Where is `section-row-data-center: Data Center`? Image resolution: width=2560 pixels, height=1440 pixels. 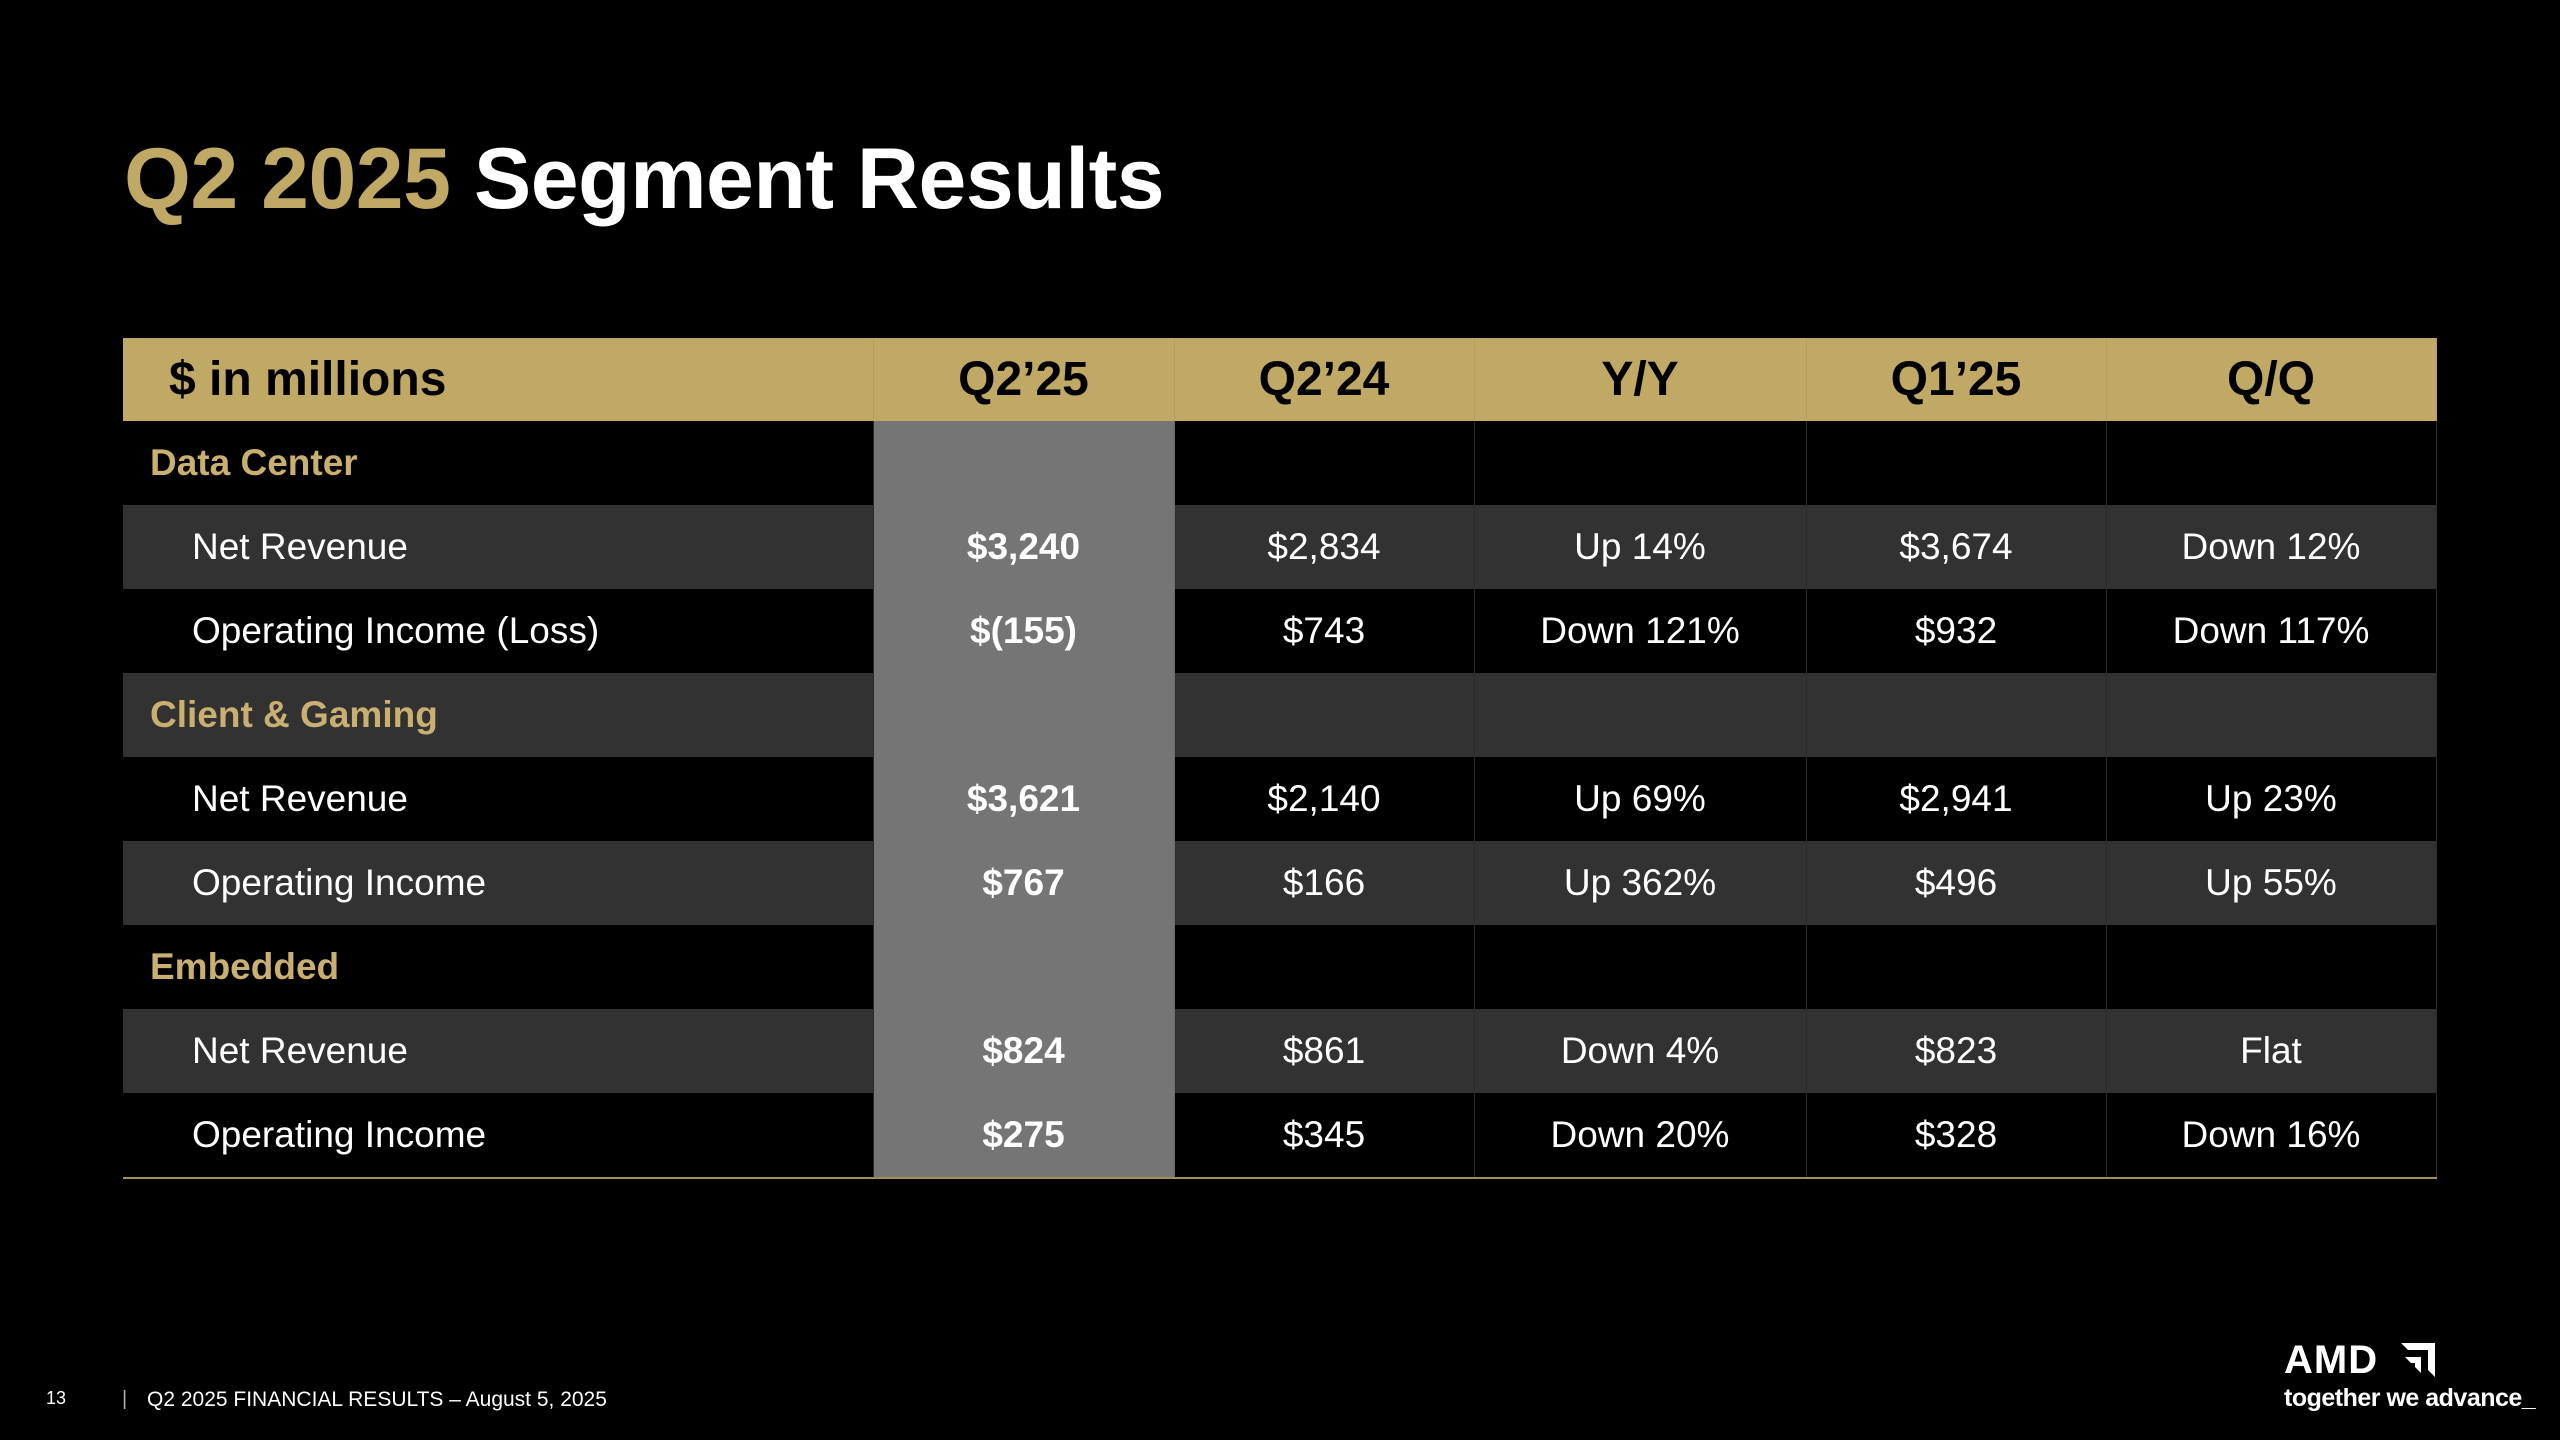 section-row-data-center: Data Center is located at coordinates (1280, 463).